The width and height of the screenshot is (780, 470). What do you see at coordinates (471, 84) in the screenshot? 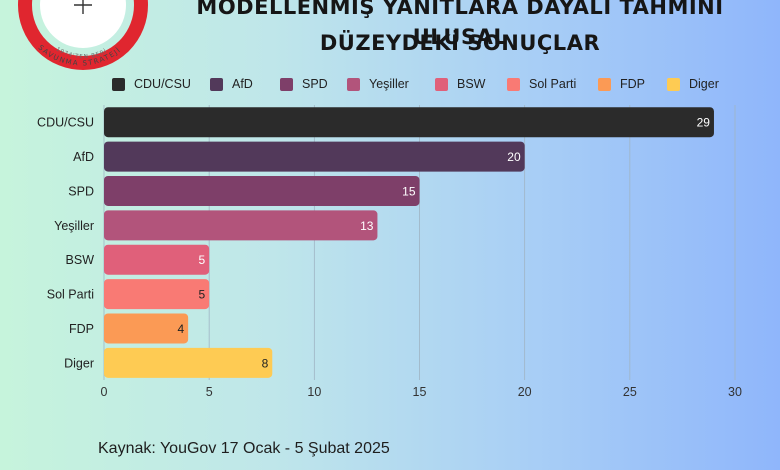
I see `legend-label: BSW` at bounding box center [471, 84].